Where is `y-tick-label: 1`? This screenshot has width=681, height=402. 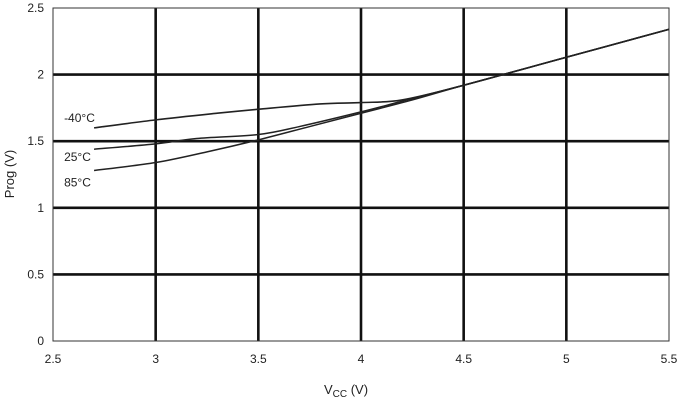 y-tick-label: 1 is located at coordinates (40, 208).